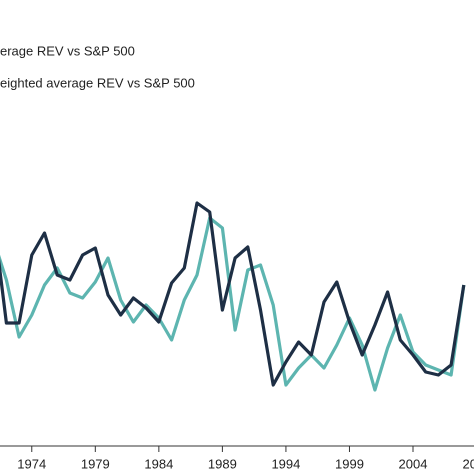 Image resolution: width=474 pixels, height=474 pixels. What do you see at coordinates (468, 463) in the screenshot?
I see `x-tick-label: 20` at bounding box center [468, 463].